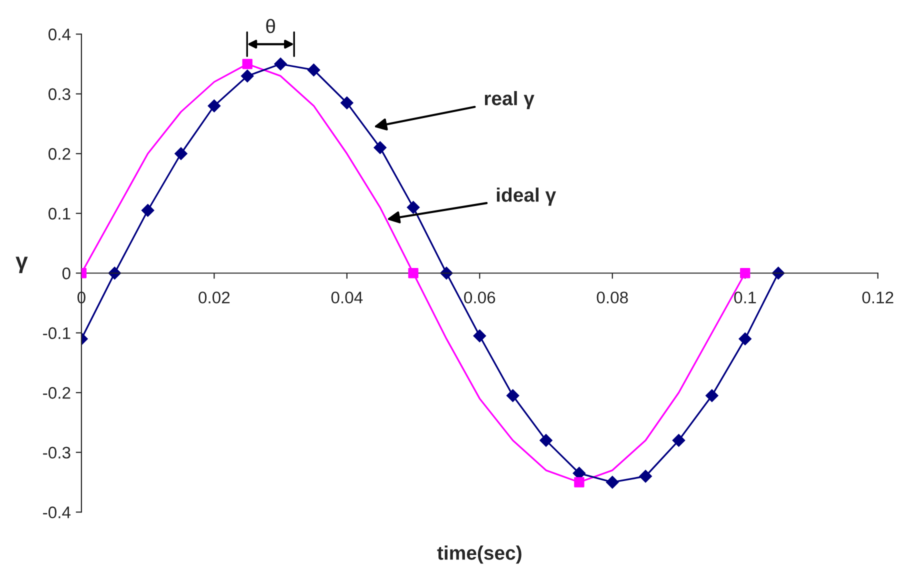  Describe the element at coordinates (526, 197) in the screenshot. I see `annotation: ideal γ` at that location.